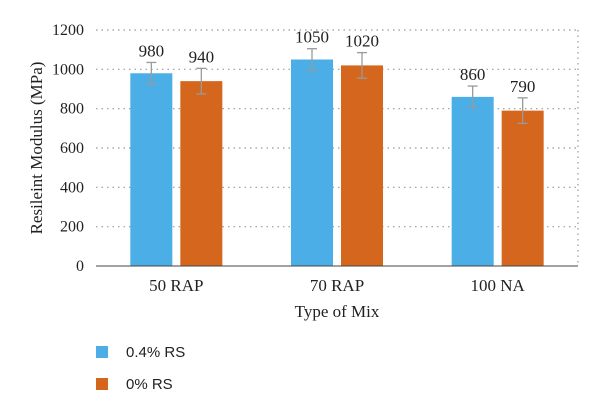  I want to click on y-axis-title: Resileint Modulus (MPa), so click(36, 148).